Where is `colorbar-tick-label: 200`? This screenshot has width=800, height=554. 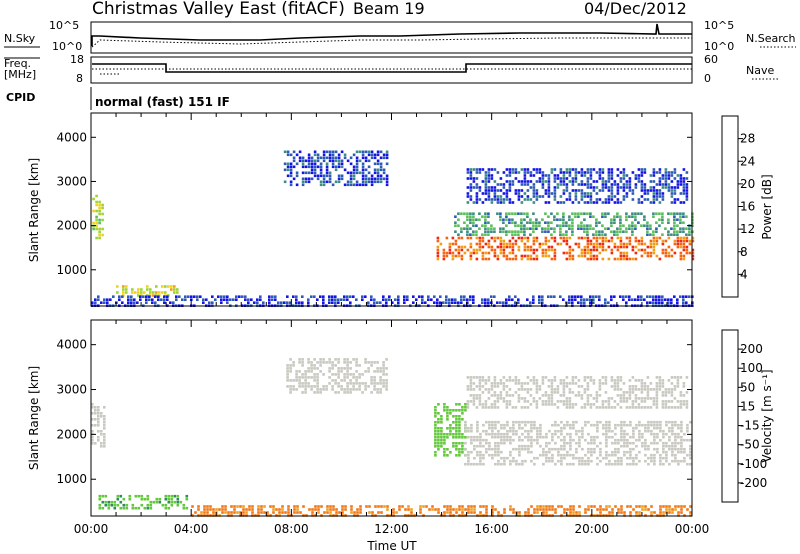
colorbar-tick-label: 200 is located at coordinates (751, 349).